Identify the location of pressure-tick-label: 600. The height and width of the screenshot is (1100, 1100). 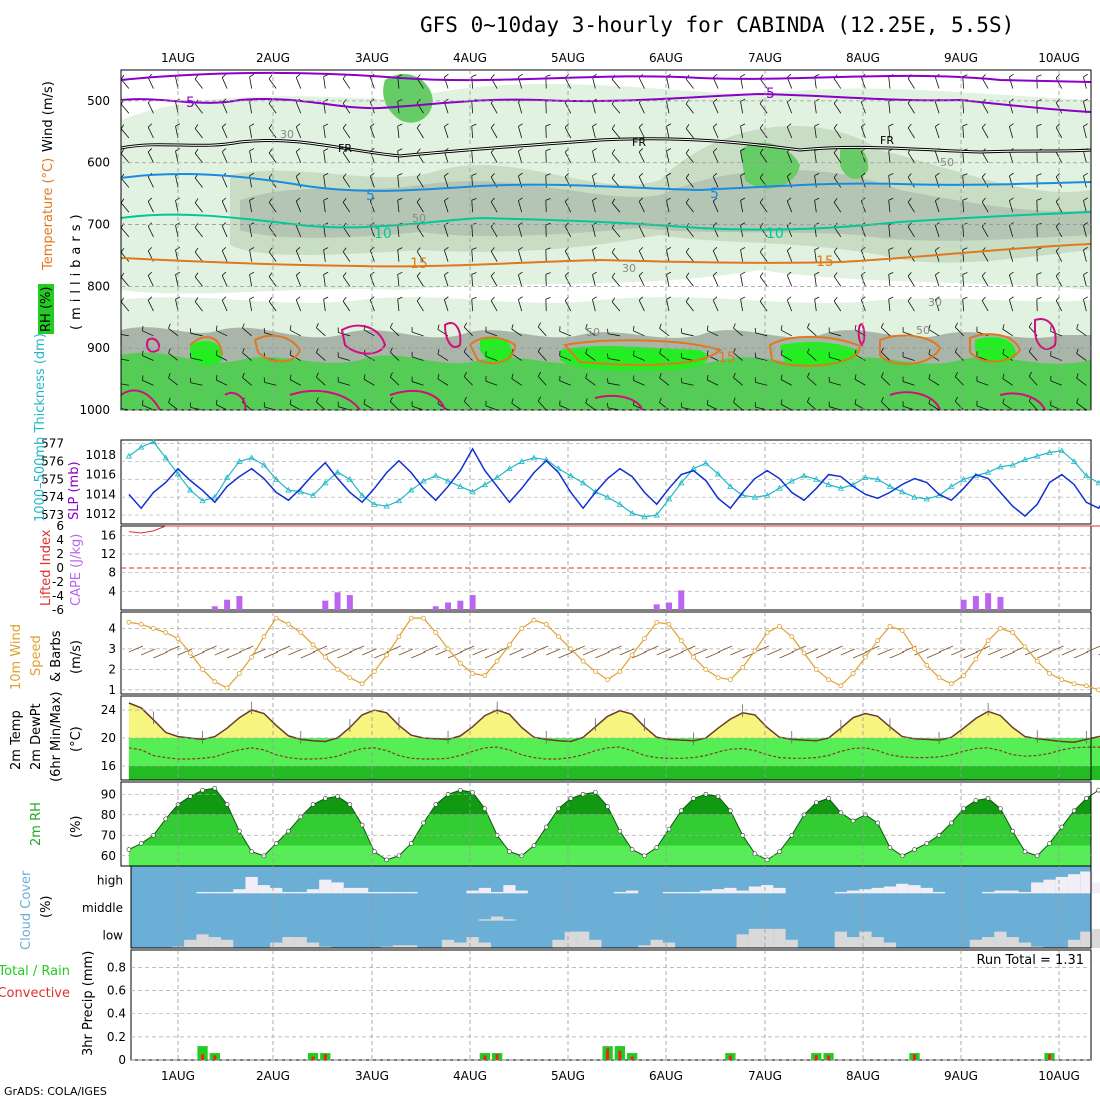
(98, 163).